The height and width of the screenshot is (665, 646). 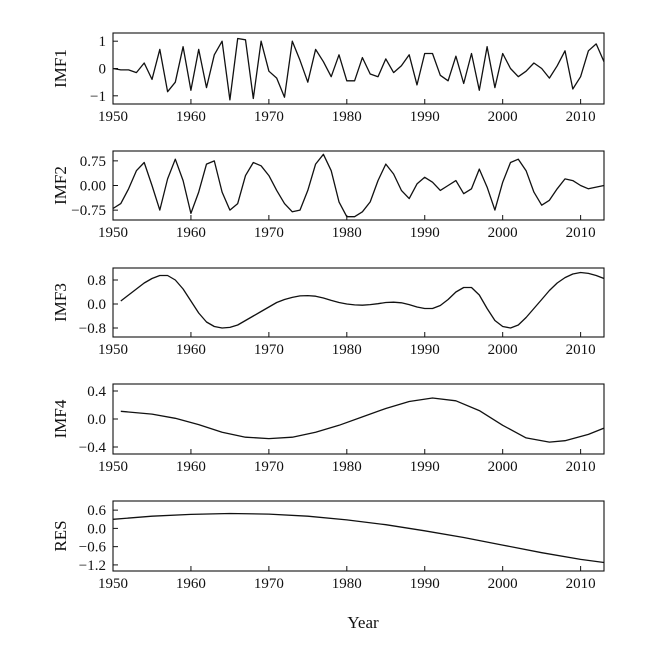 What do you see at coordinates (103, 70) in the screenshot?
I see `y-tick-label: 0` at bounding box center [103, 70].